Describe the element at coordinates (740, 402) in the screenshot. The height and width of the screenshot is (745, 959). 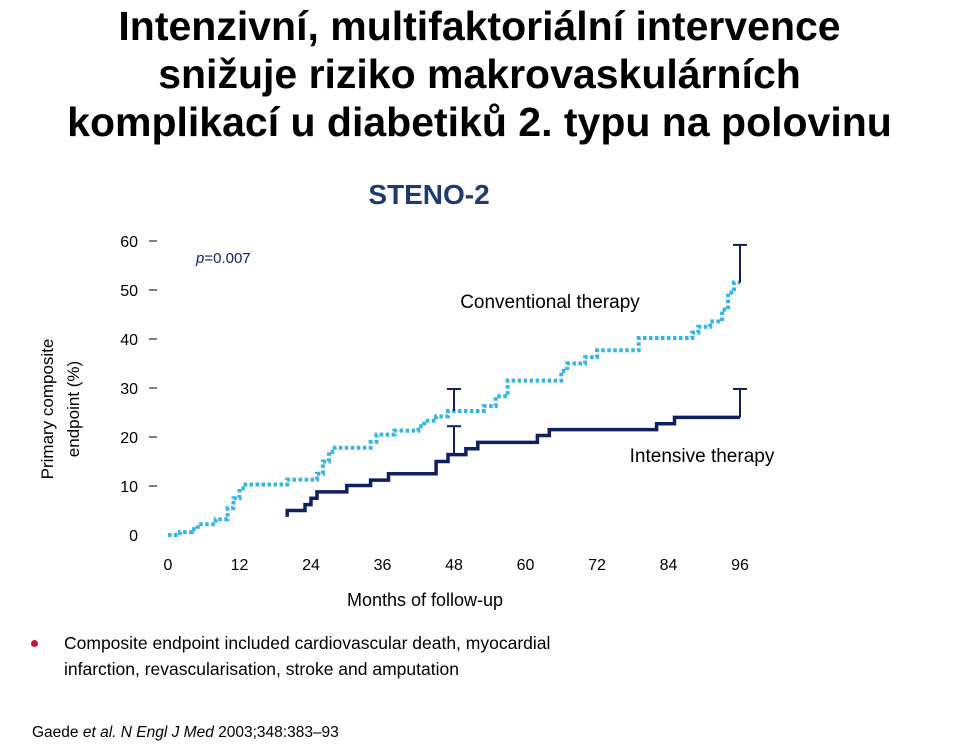
I see `ci-bar-end-intensive` at that location.